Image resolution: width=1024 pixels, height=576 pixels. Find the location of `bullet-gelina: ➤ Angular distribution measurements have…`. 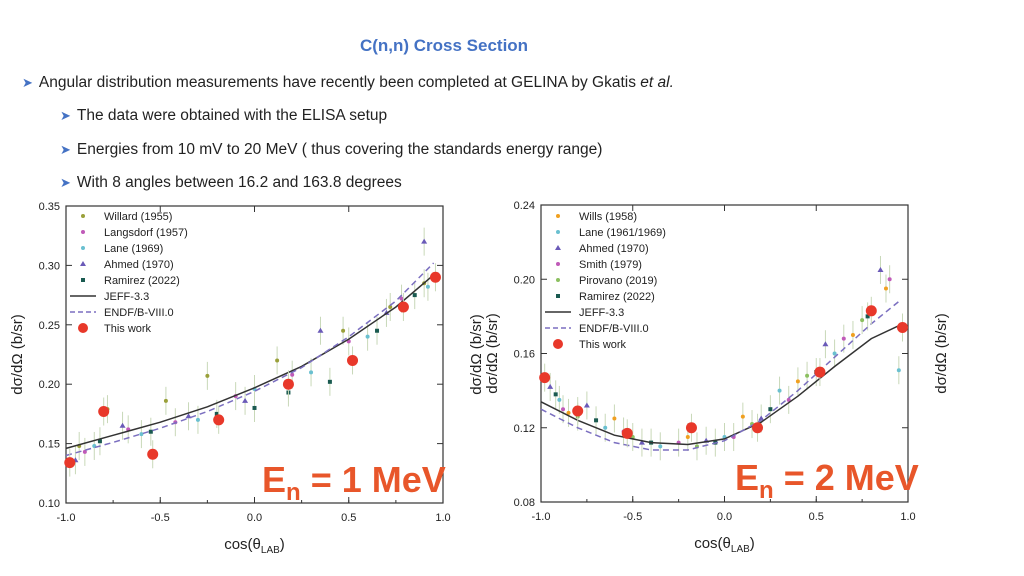

bullet-gelina: ➤ Angular distribution measurements have… is located at coordinates (348, 83).